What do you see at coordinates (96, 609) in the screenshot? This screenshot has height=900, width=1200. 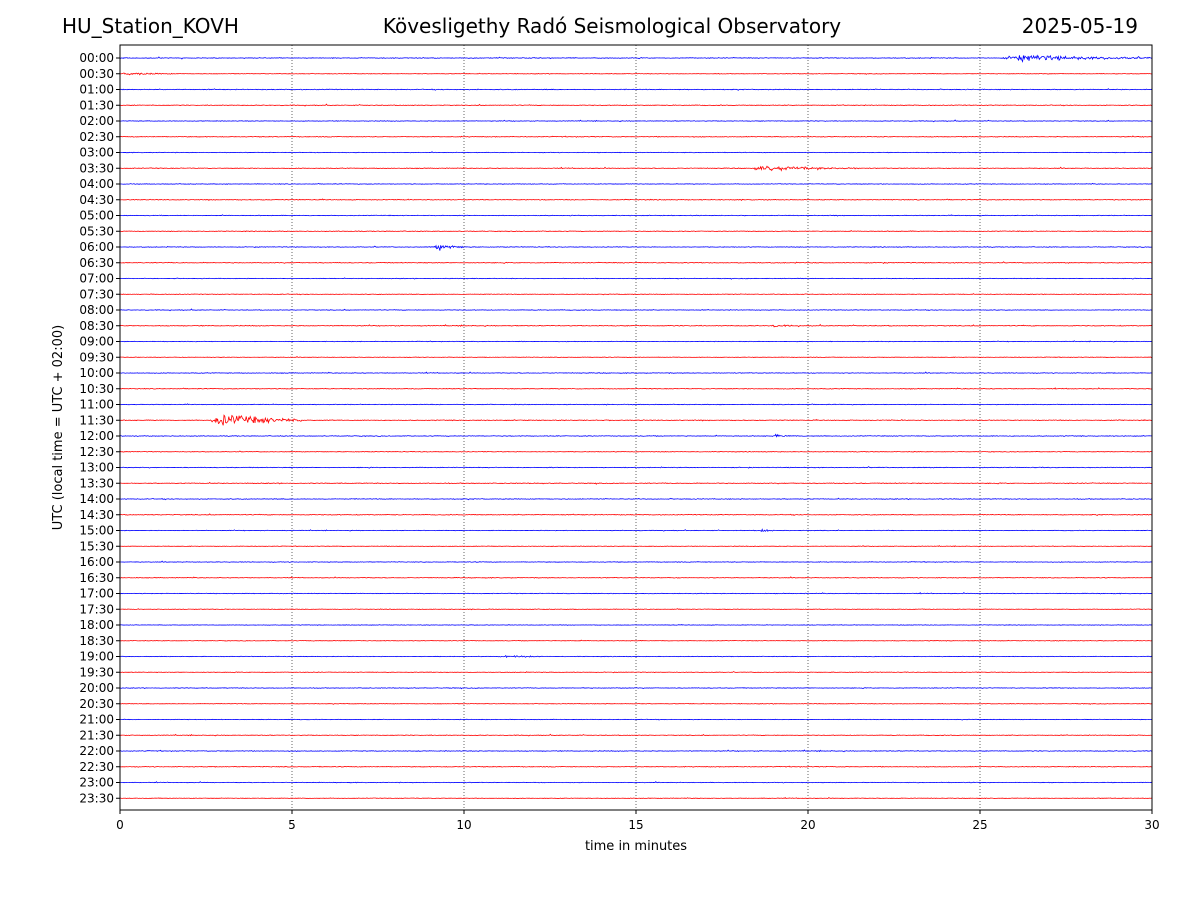 I see `y-tick-label: 17:30` at bounding box center [96, 609].